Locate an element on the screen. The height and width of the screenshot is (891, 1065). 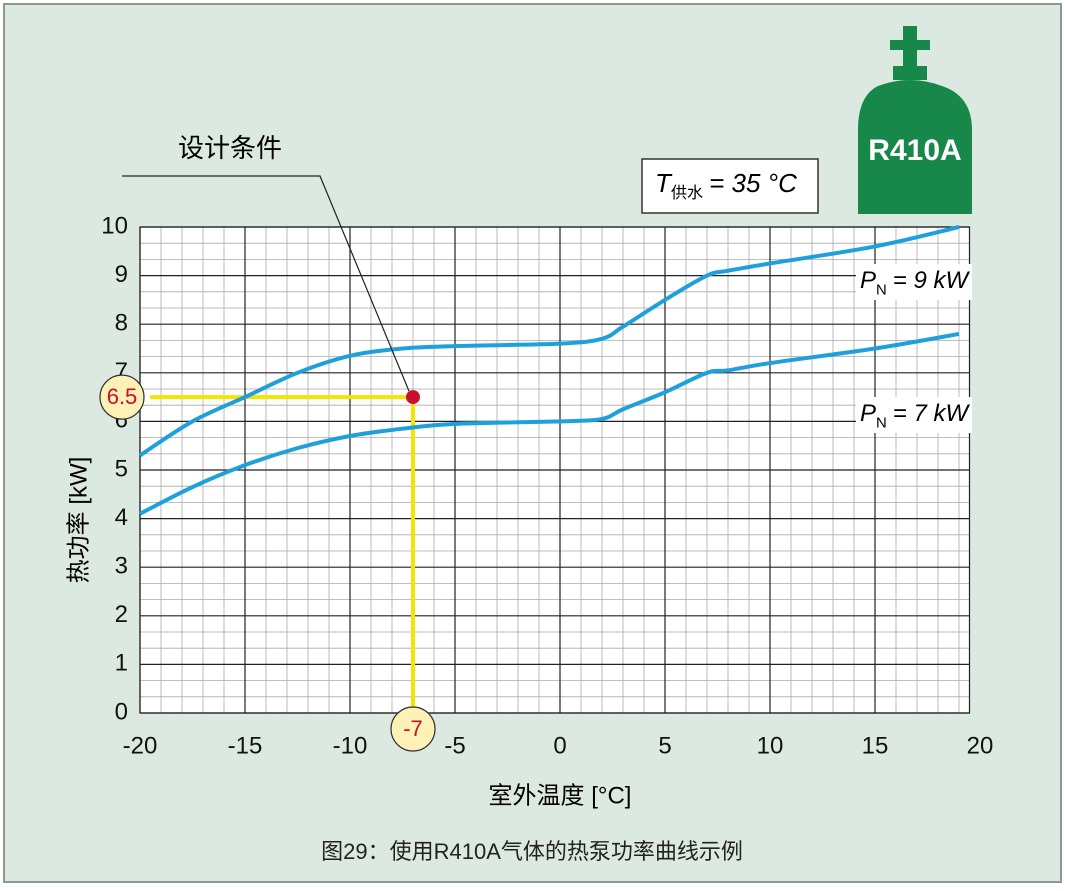
series-label: PN = 7 kW is located at coordinates (915, 415).